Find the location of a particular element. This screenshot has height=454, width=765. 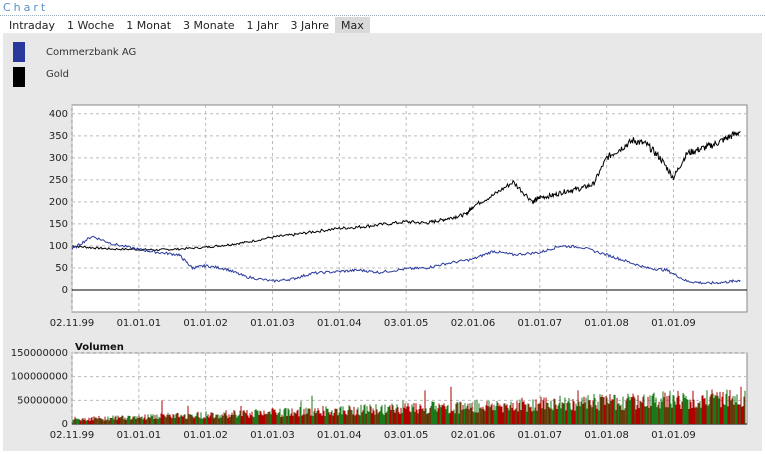

price-x-tick-label: 01.01.04 is located at coordinates (339, 323).